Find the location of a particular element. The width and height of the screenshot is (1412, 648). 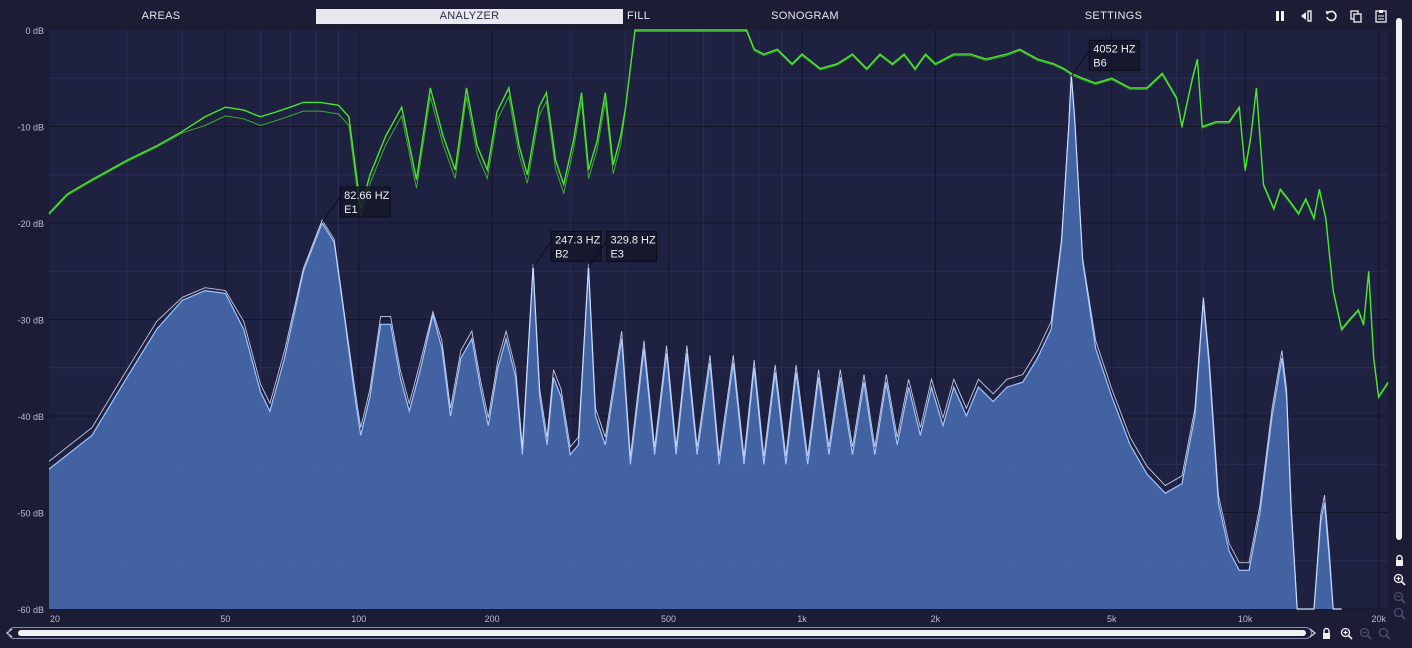

horizontal-scrollbar is located at coordinates (660, 633).